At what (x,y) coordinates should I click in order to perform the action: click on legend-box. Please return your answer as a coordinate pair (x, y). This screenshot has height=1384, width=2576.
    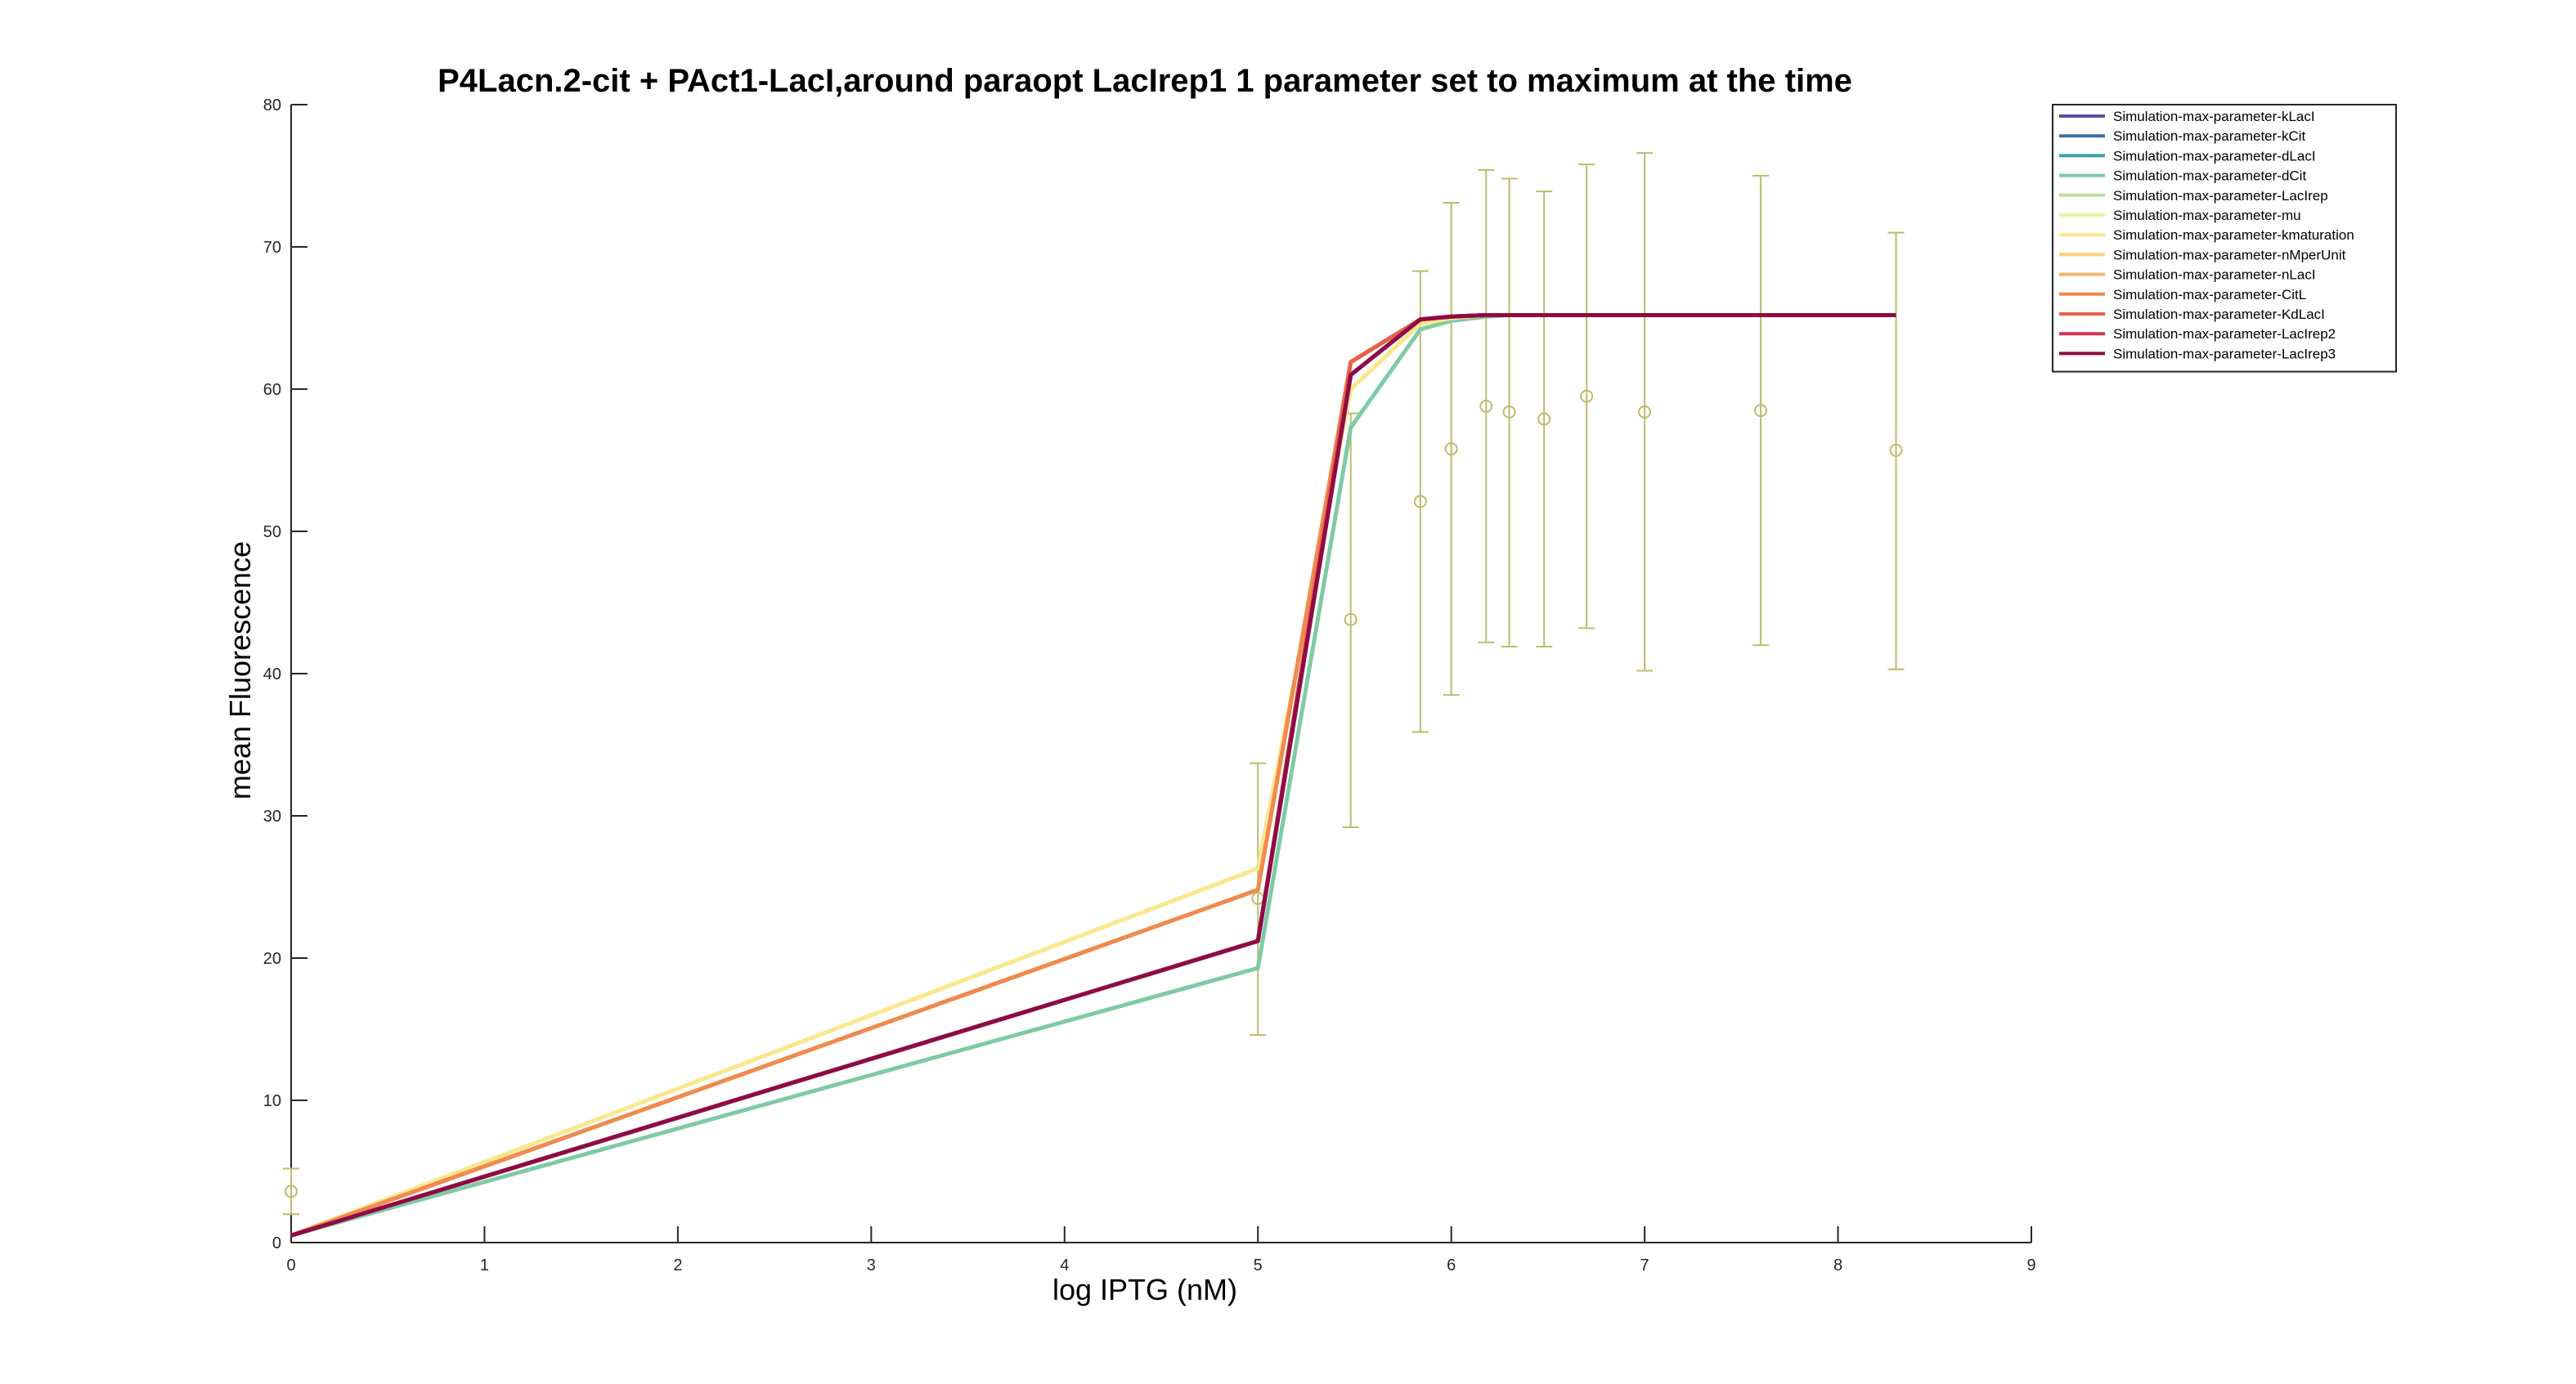
    Looking at the image, I should click on (2224, 238).